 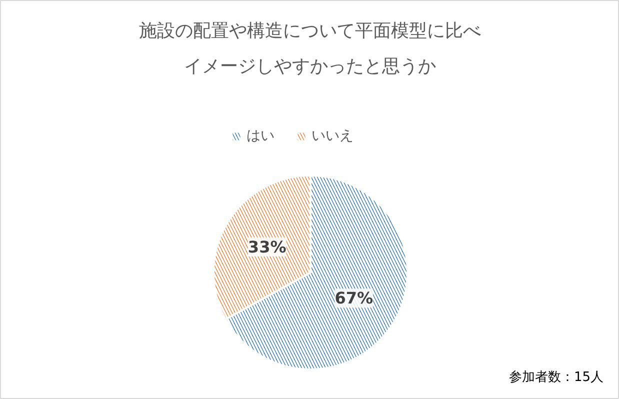 What do you see at coordinates (354, 298) in the screenshot?
I see `data-label: 67%` at bounding box center [354, 298].